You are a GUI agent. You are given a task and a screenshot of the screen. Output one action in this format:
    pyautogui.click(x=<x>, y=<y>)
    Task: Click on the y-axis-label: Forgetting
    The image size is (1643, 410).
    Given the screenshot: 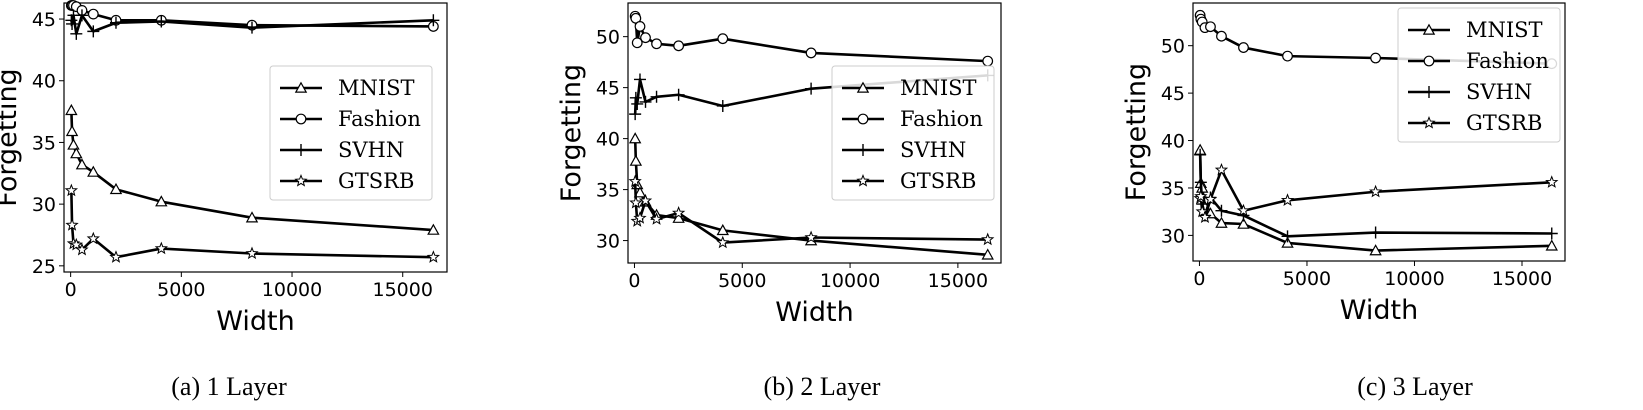 What is the action you would take?
    pyautogui.click(x=1136, y=132)
    